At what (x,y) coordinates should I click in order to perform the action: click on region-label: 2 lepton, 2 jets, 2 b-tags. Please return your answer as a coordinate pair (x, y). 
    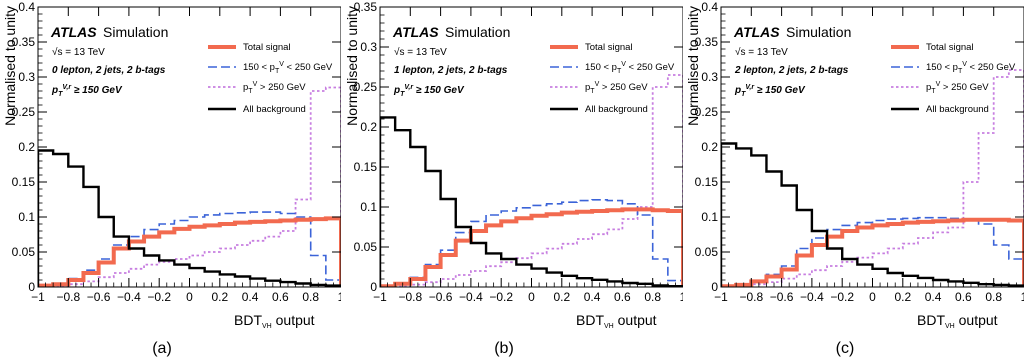
    Looking at the image, I should click on (791, 70).